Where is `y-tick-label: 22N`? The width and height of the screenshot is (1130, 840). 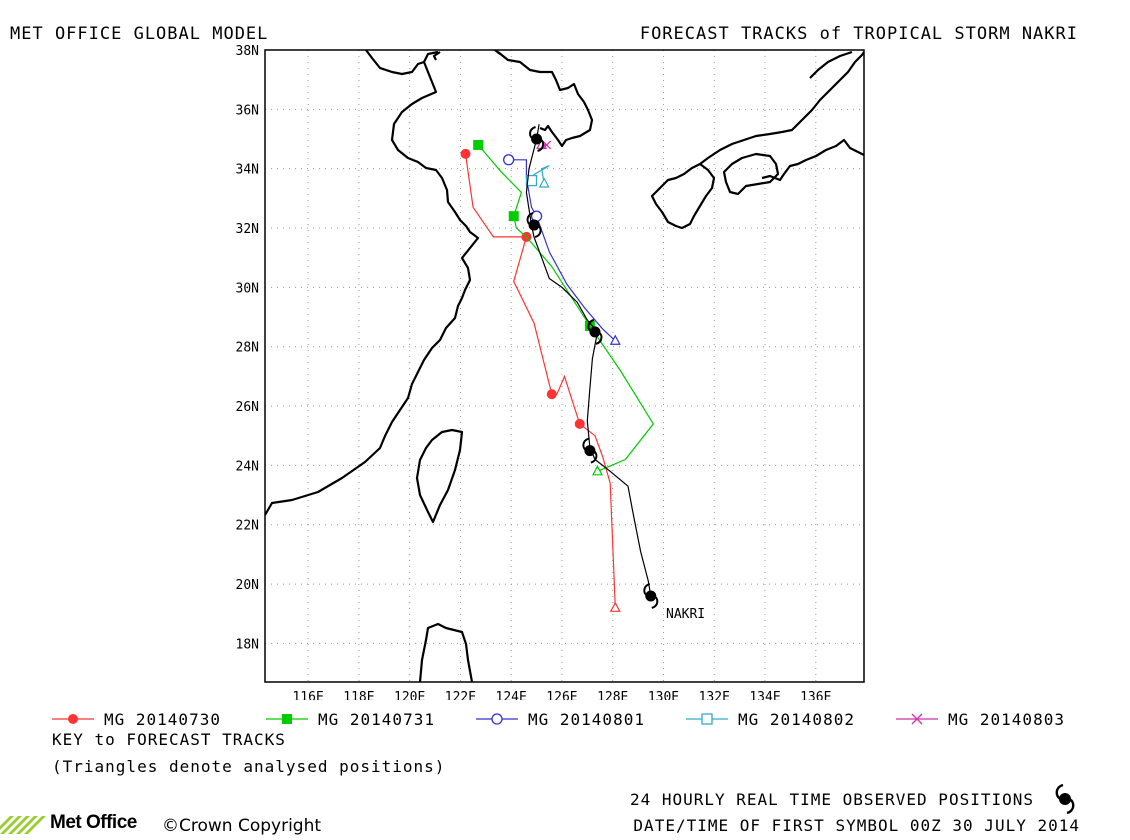 y-tick-label: 22N is located at coordinates (247, 526).